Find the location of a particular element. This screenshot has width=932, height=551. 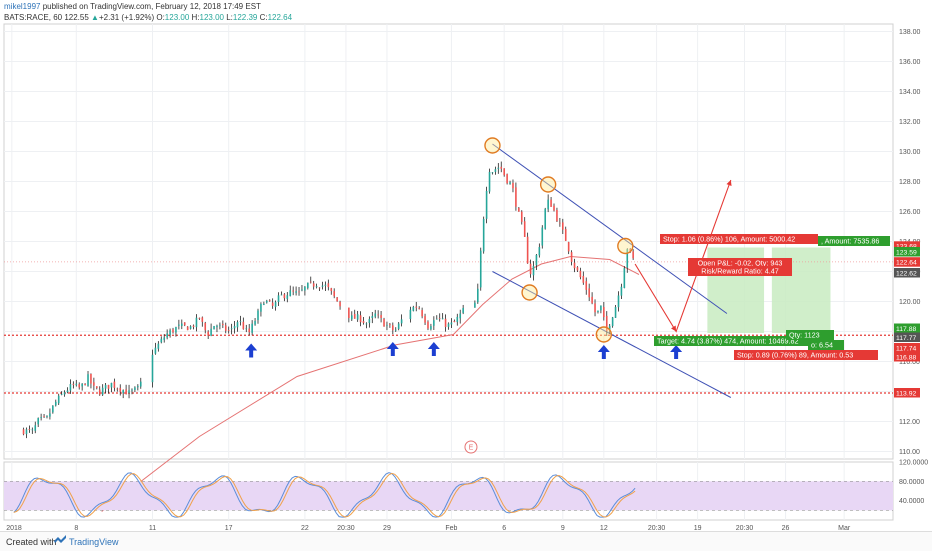

tradingview-logo-icon is located at coordinates (60, 539).